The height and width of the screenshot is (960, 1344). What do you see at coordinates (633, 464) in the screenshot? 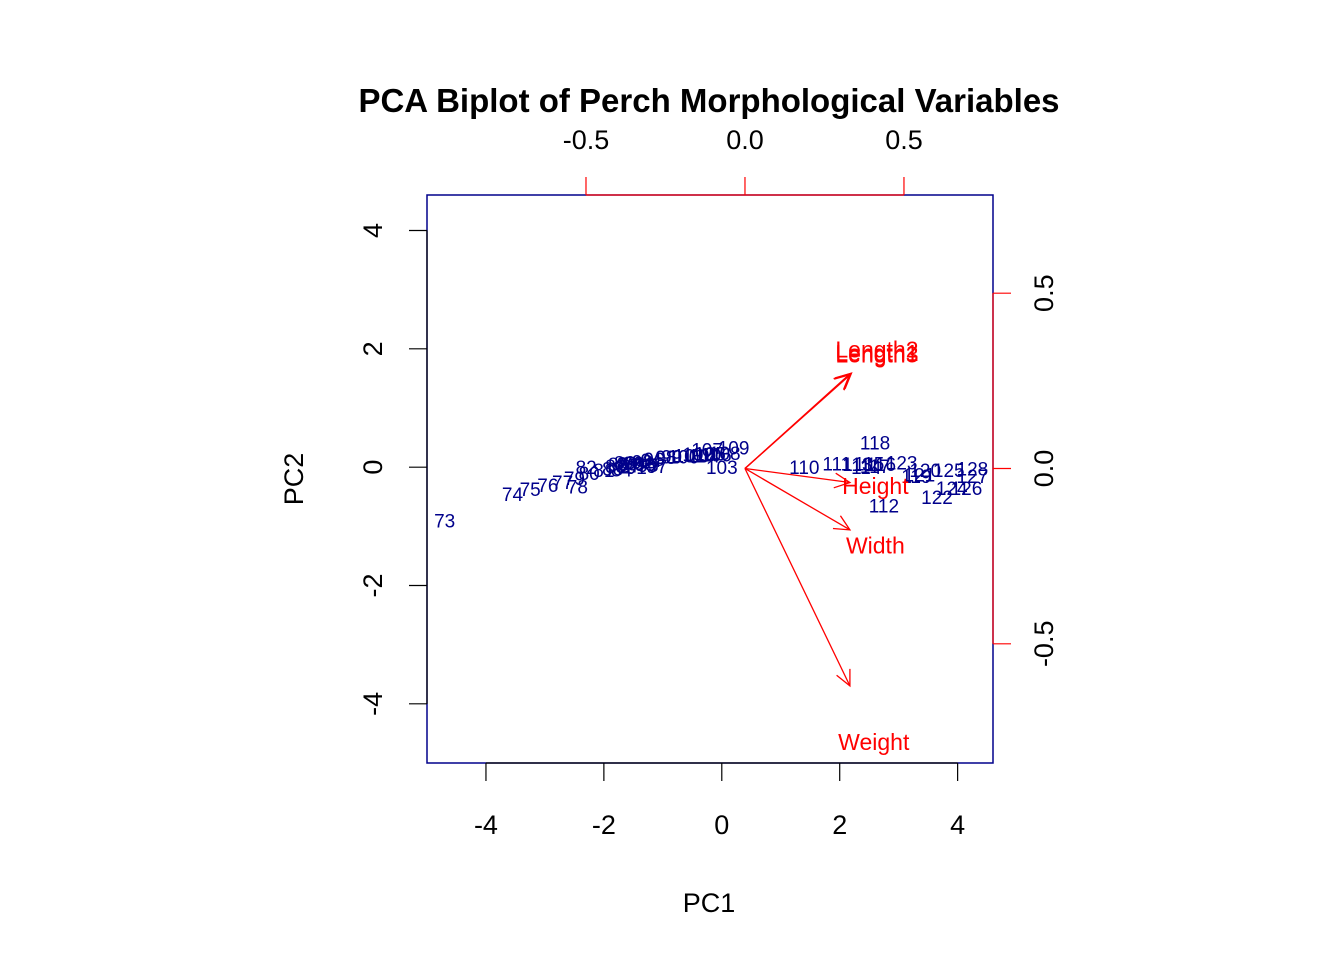
I see `observation-label: 90` at bounding box center [633, 464].